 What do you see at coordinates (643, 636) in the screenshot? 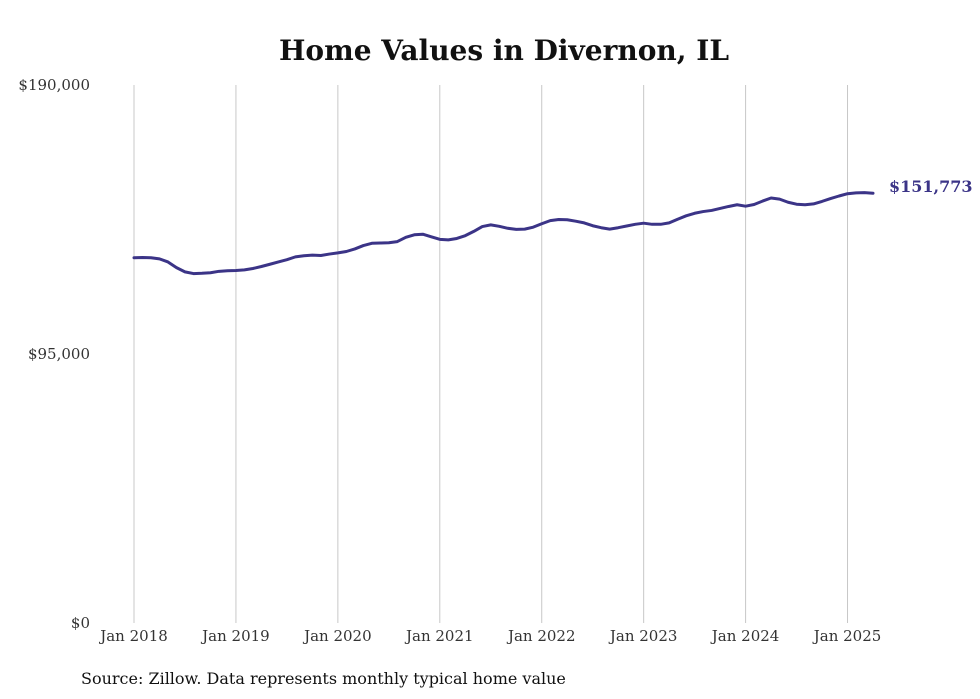
I see `x-tick-label: Jan 2023` at bounding box center [643, 636].